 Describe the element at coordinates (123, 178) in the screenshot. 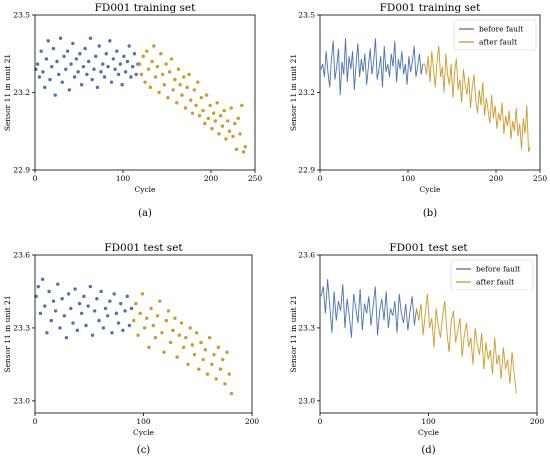

I see `x-tick-label: 100` at that location.